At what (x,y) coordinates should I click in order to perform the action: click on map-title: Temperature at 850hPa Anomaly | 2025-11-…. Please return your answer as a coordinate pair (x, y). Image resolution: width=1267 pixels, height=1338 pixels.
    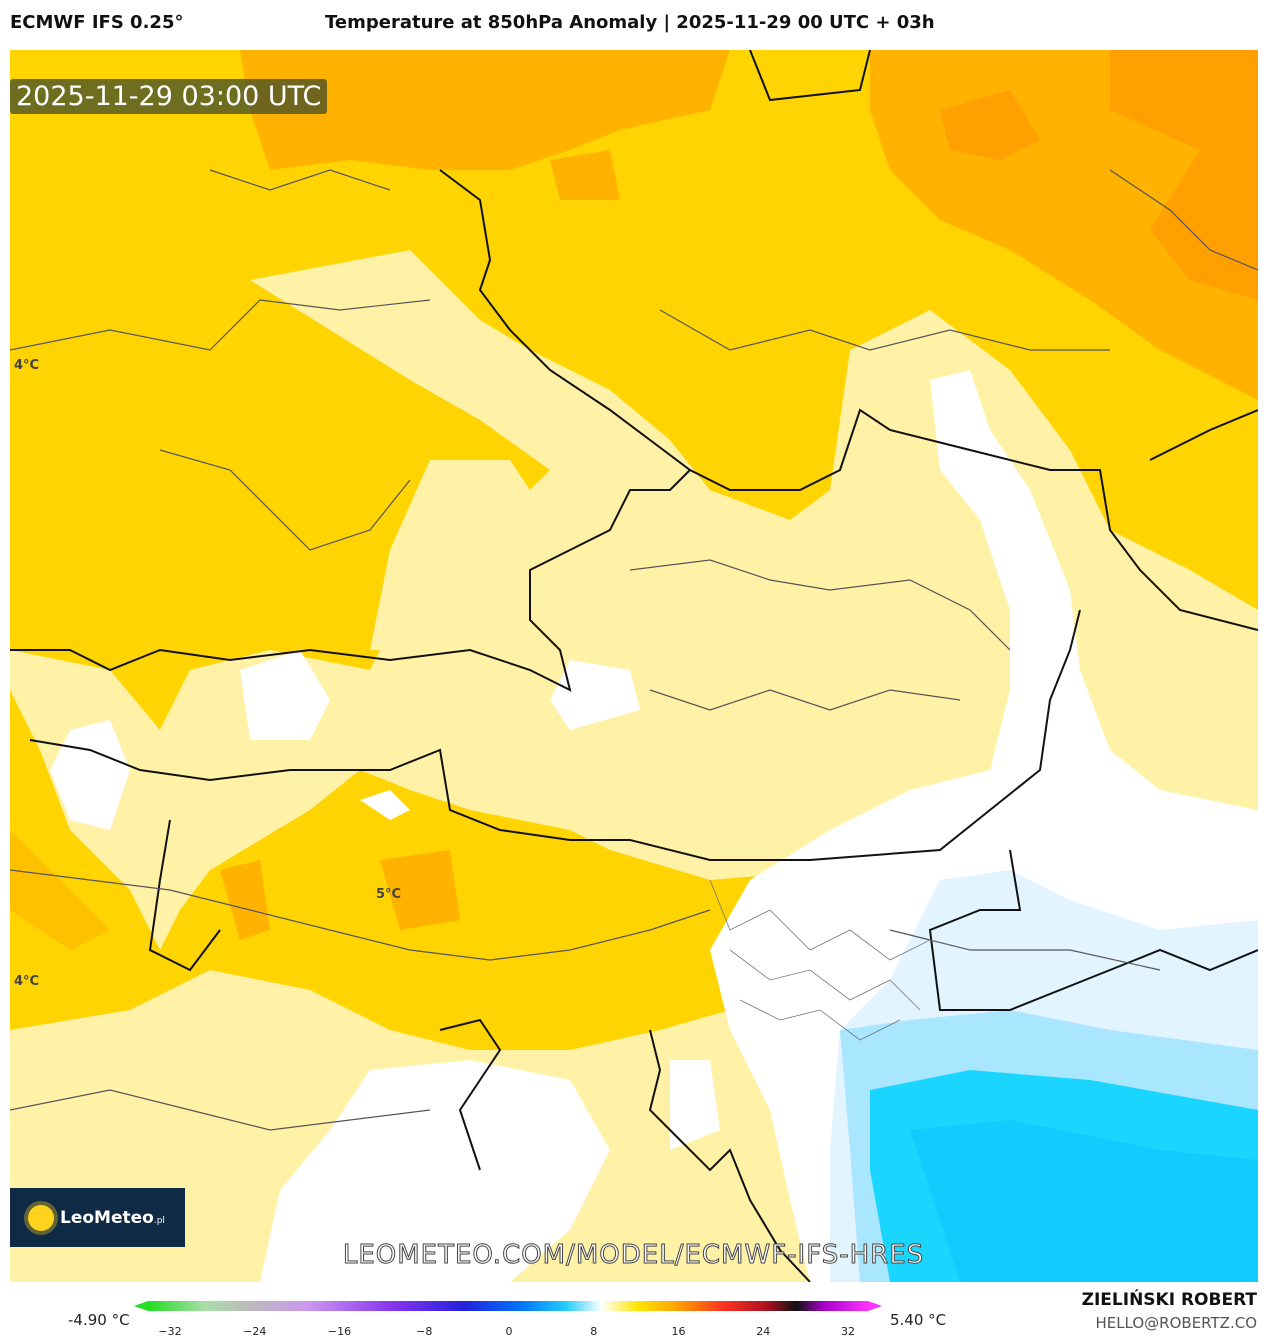
    Looking at the image, I should click on (630, 22).